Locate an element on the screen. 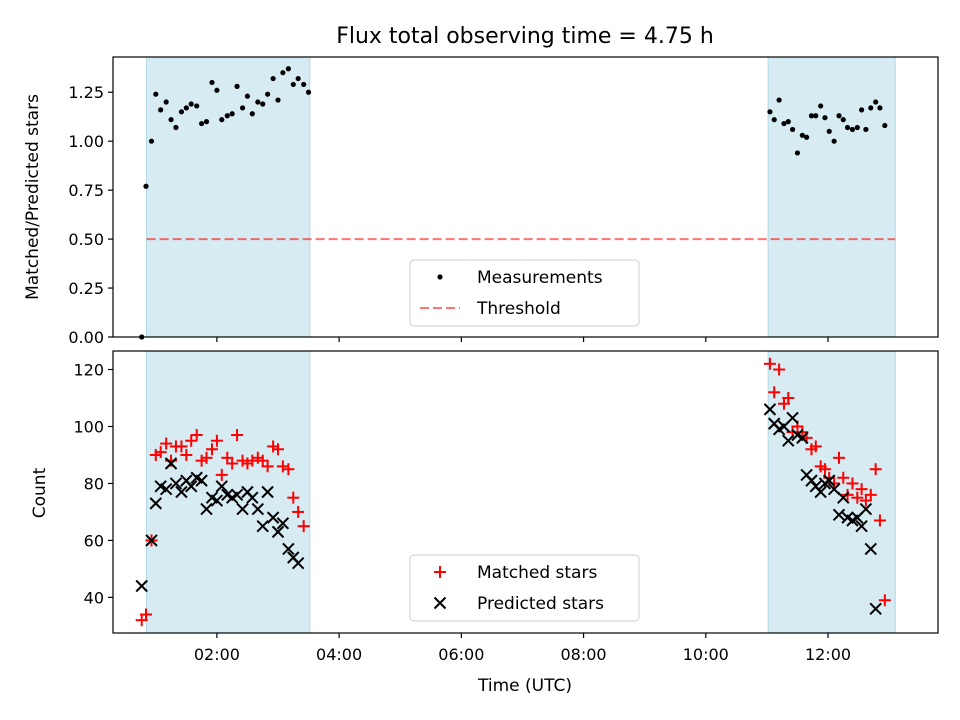 Image resolution: width=960 pixels, height=720 pixels. legend-box is located at coordinates (524, 293).